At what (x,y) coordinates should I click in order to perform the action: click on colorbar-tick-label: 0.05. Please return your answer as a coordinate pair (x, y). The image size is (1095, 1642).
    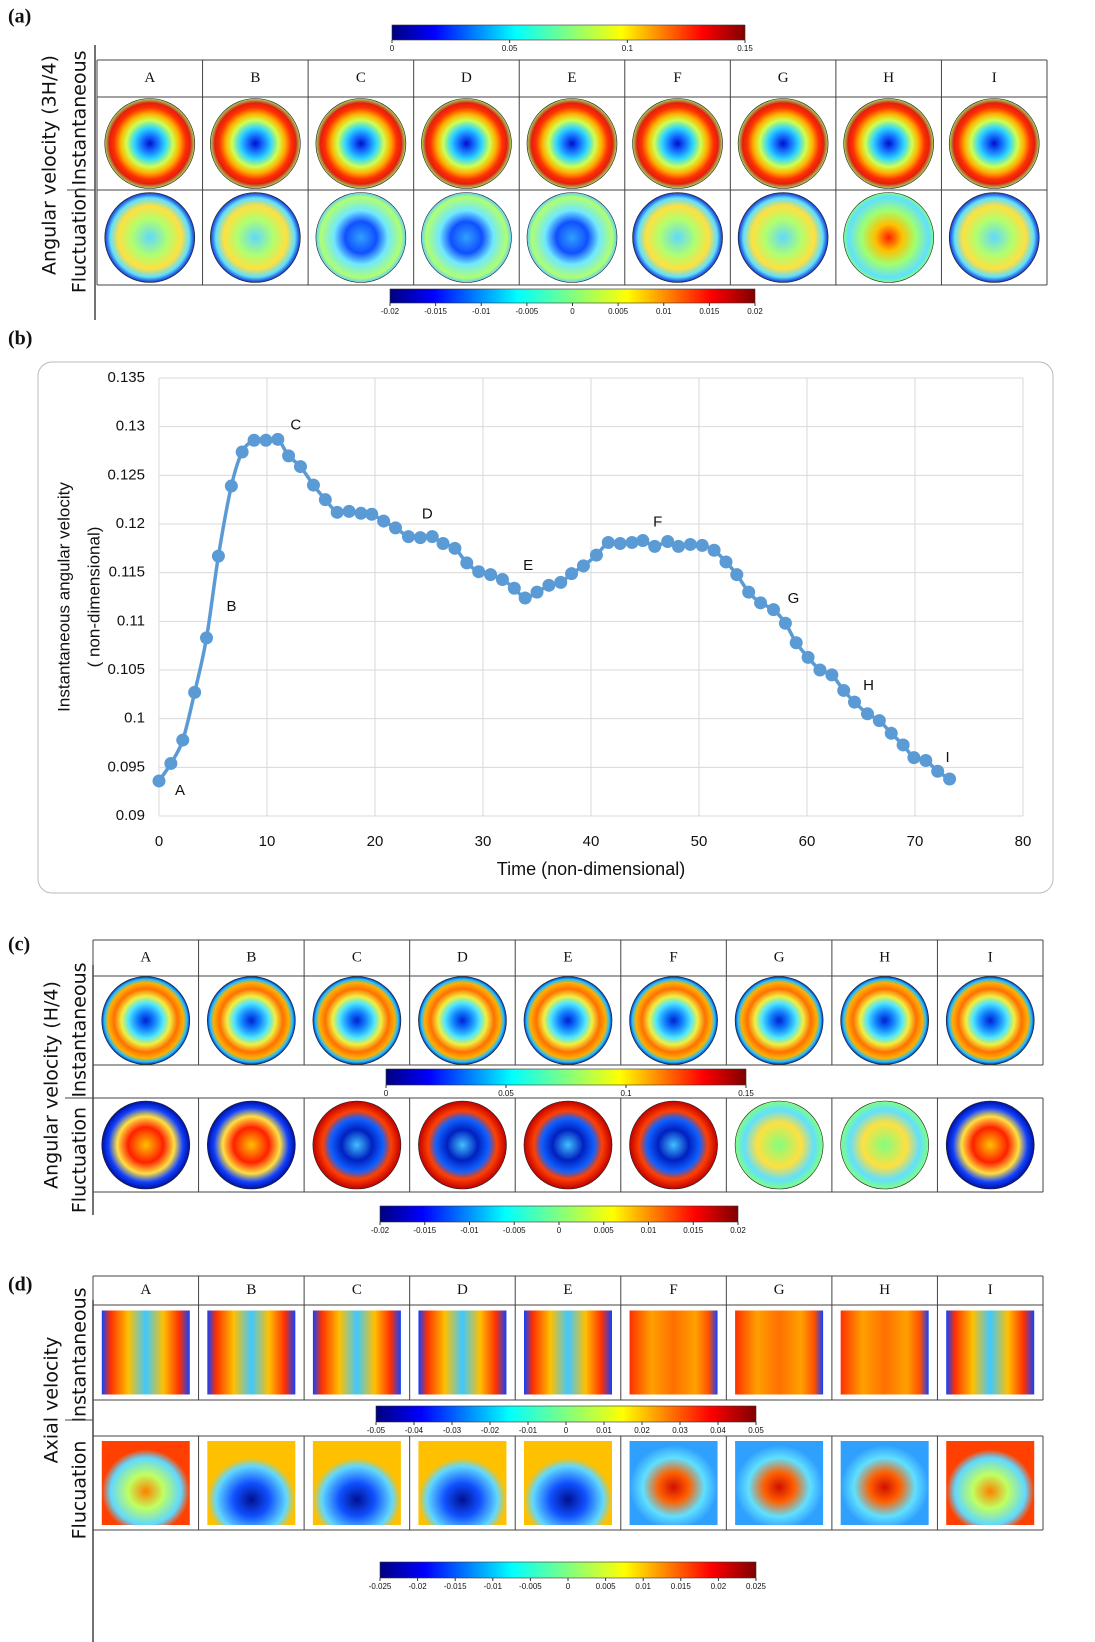
    Looking at the image, I should click on (510, 48).